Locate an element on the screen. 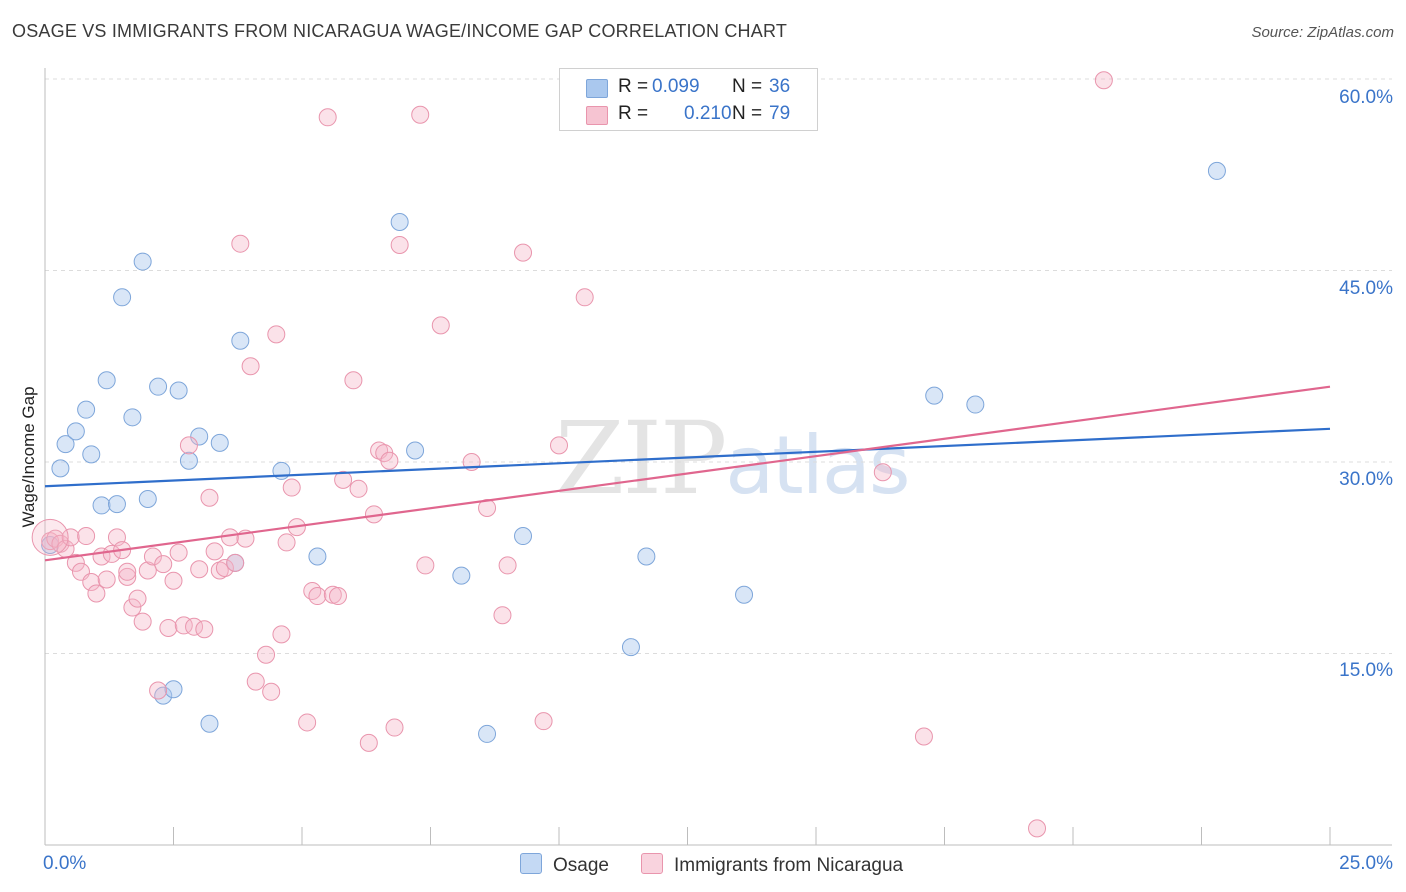 This screenshot has width=1406, height=892. legend-swatch-nicaragua is located at coordinates (597, 115).